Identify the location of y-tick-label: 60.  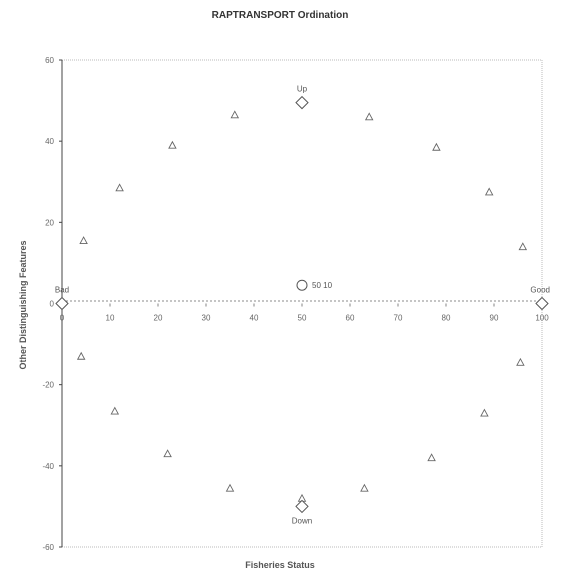
(49, 60).